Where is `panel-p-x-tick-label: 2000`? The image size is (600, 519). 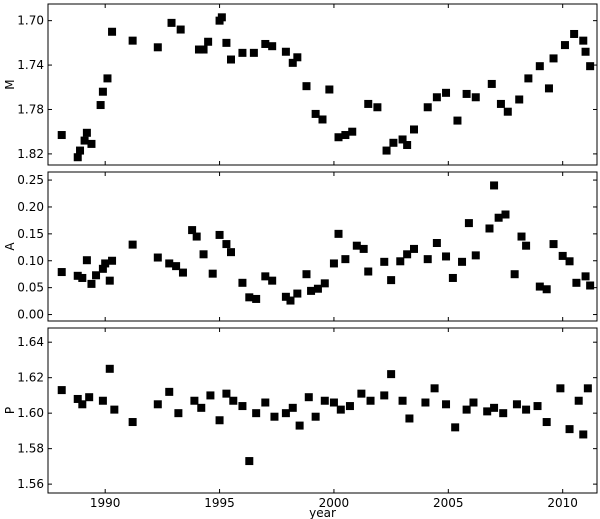
panel-p-x-tick-label: 2000 is located at coordinates (334, 503).